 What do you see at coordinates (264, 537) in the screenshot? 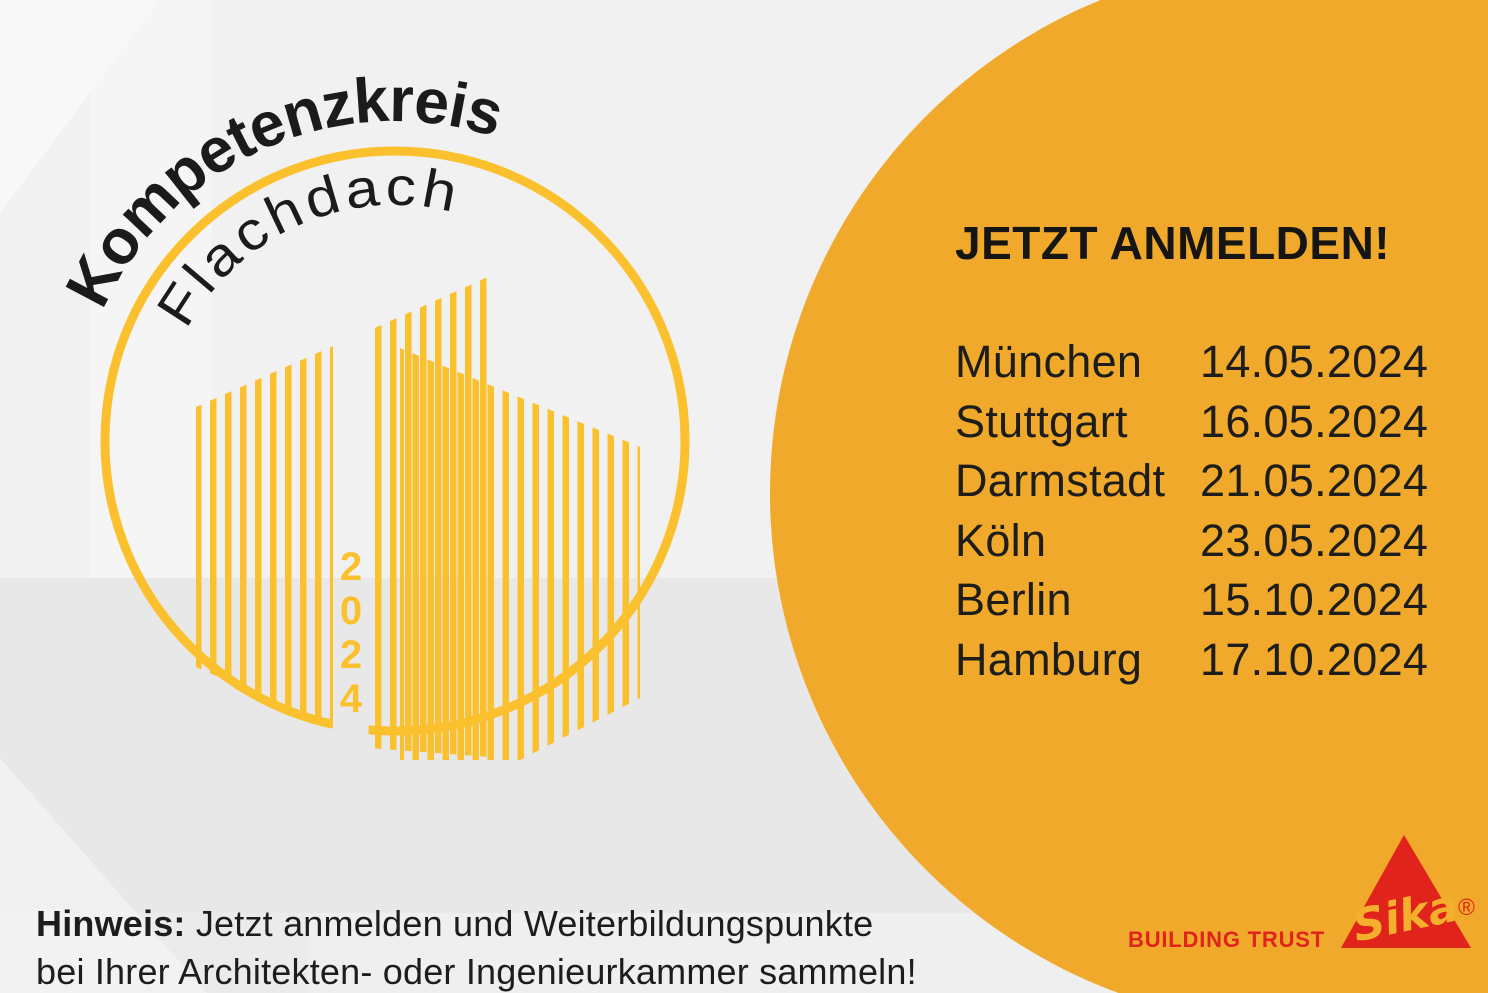
I see `building-left-block` at bounding box center [264, 537].